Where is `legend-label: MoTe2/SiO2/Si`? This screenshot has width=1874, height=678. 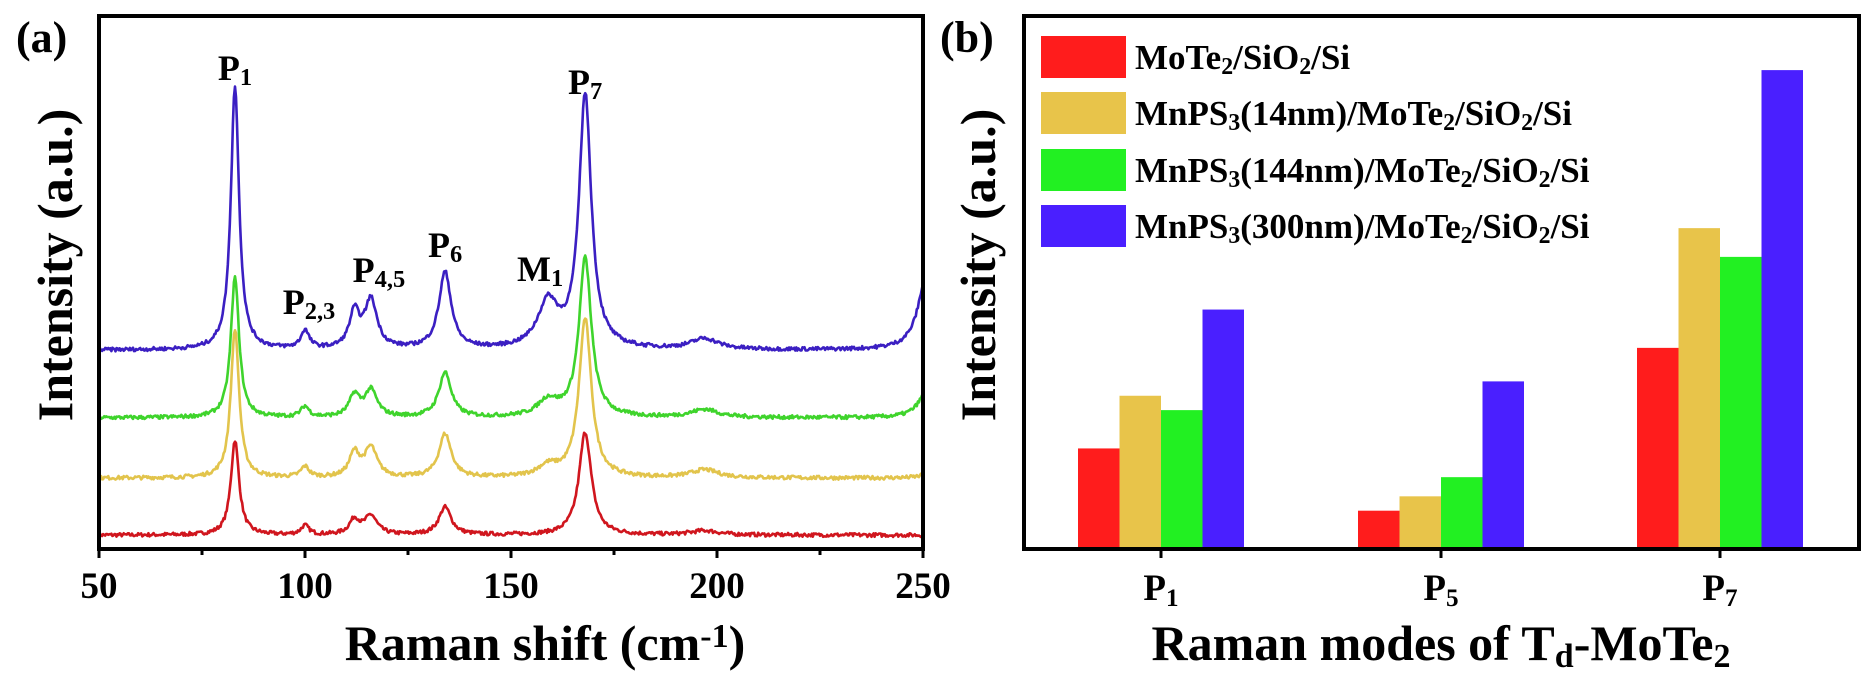 legend-label: MoTe2/SiO2/Si is located at coordinates (1242, 59).